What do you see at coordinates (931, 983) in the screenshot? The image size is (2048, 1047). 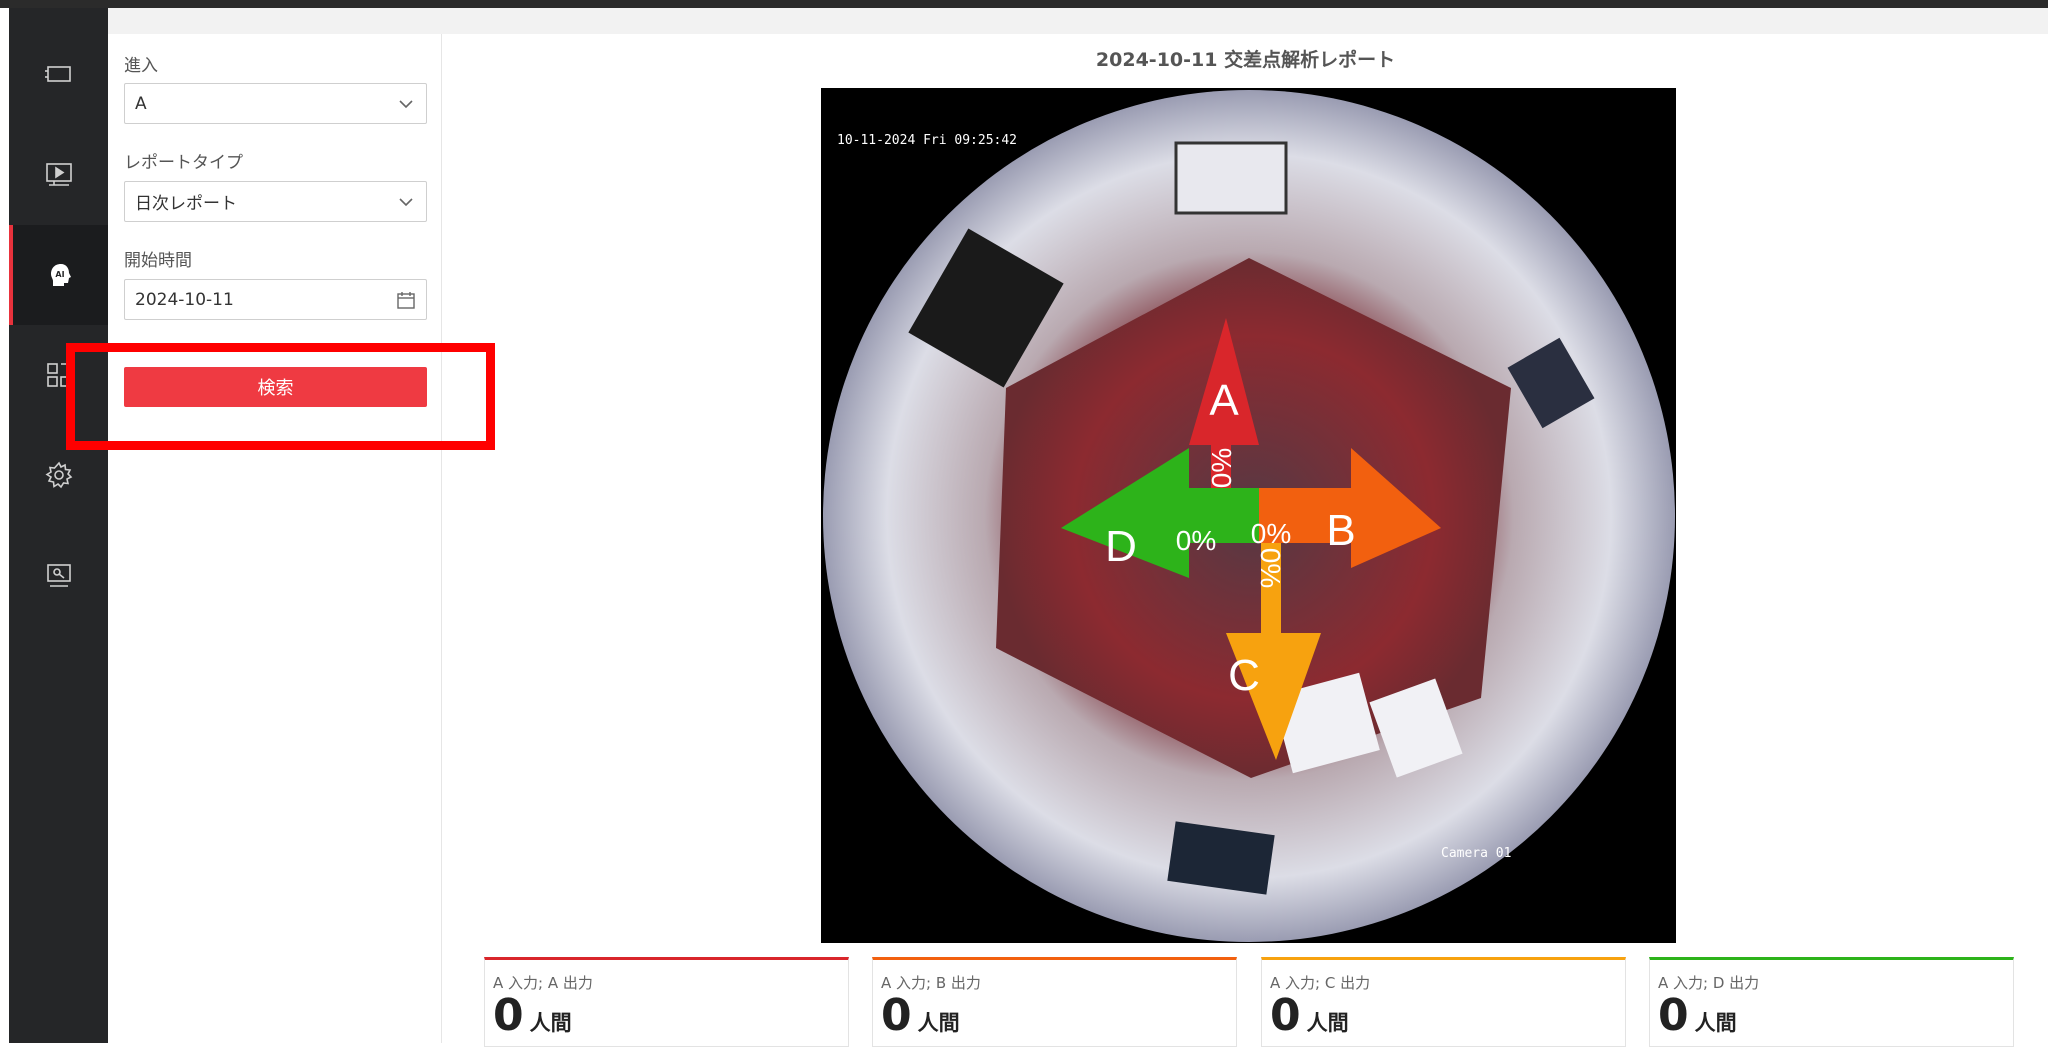 I see `stat-card-label: A 入力; B 出力` at bounding box center [931, 983].